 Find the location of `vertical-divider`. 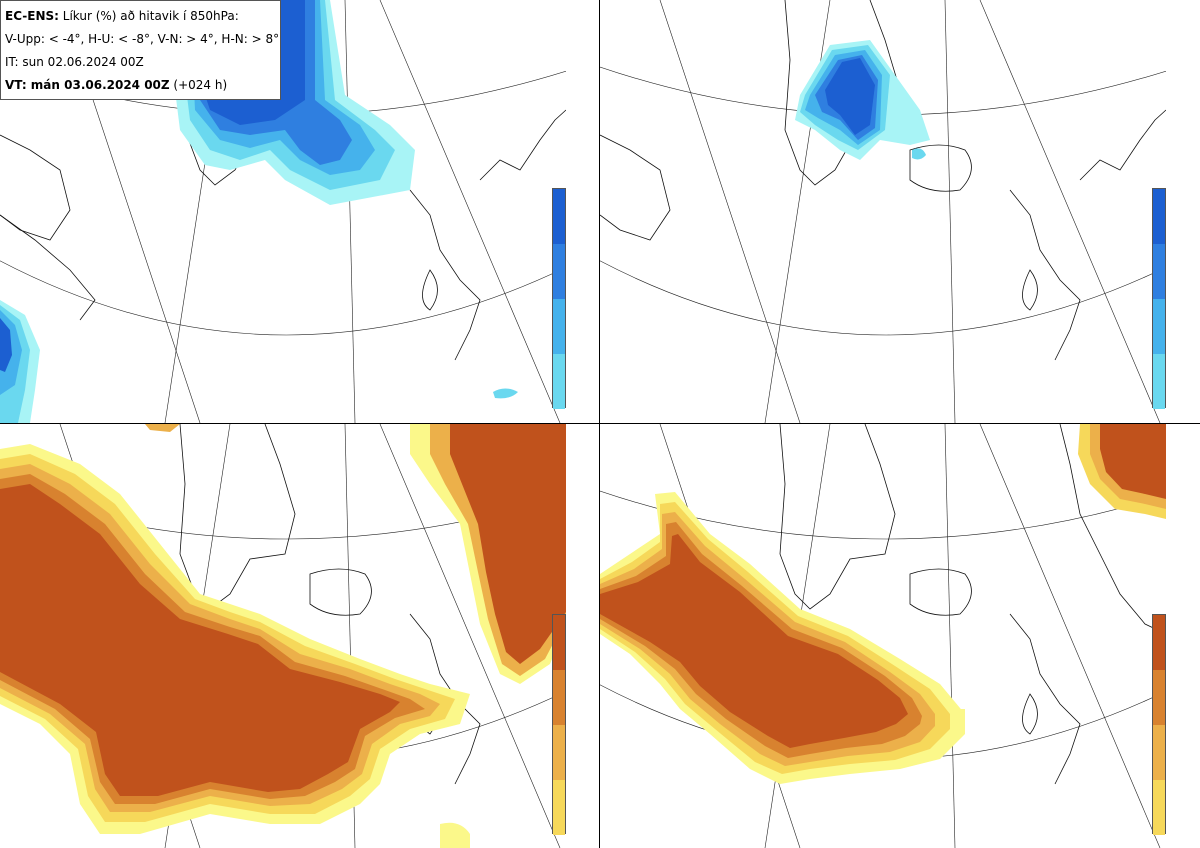

vertical-divider is located at coordinates (599, 424).